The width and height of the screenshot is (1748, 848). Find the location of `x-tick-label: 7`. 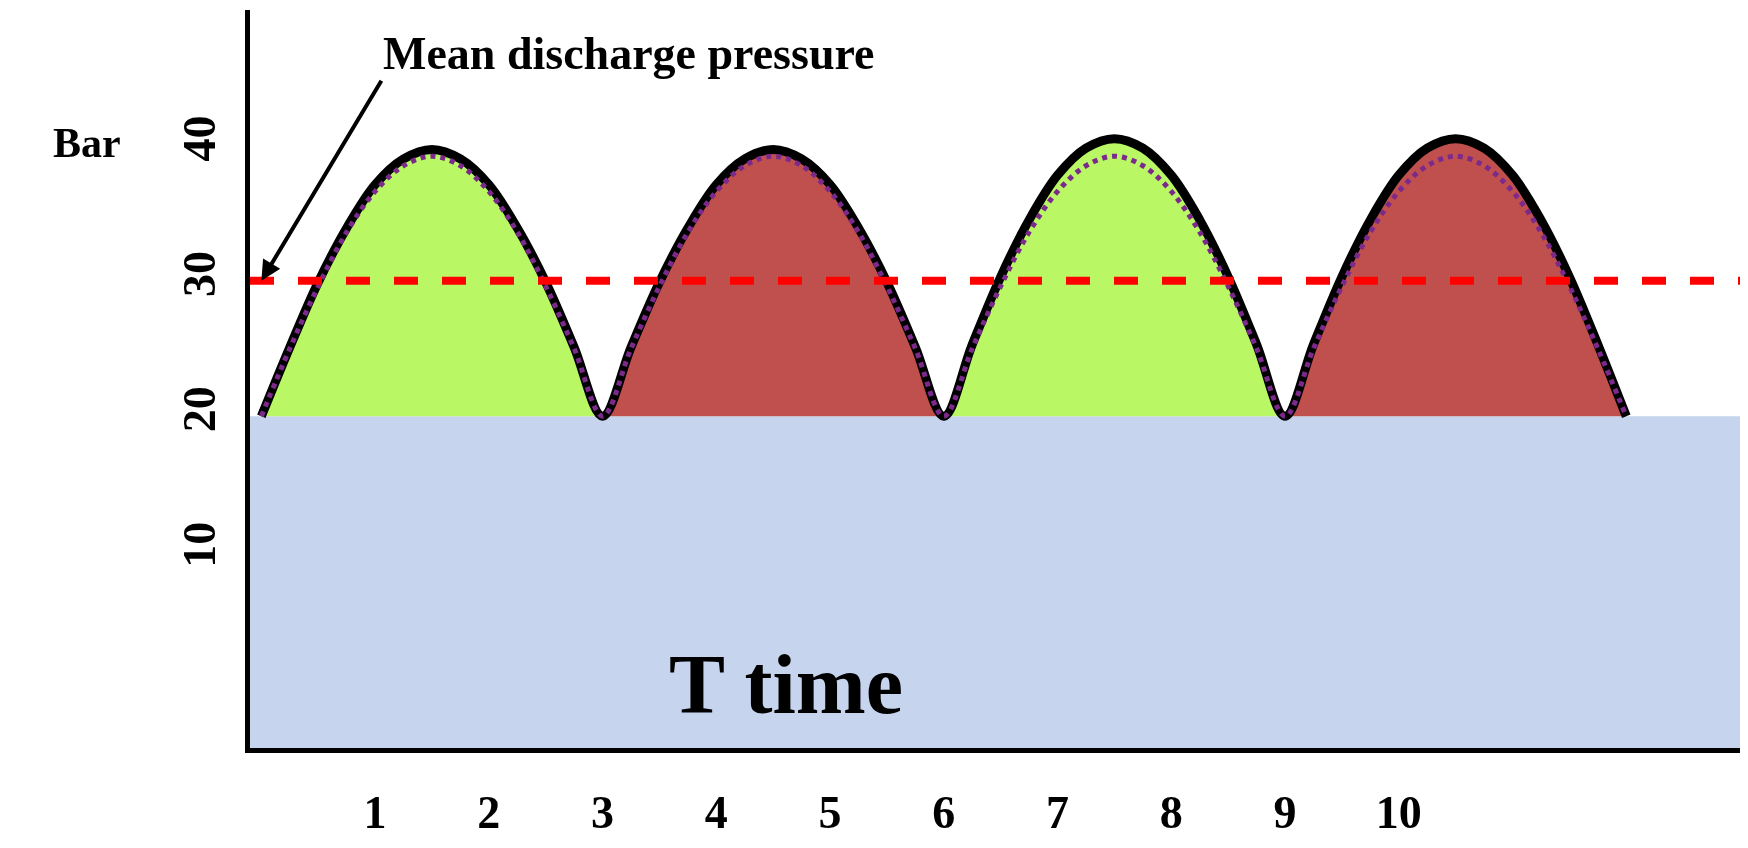

x-tick-label: 7 is located at coordinates (1058, 813).